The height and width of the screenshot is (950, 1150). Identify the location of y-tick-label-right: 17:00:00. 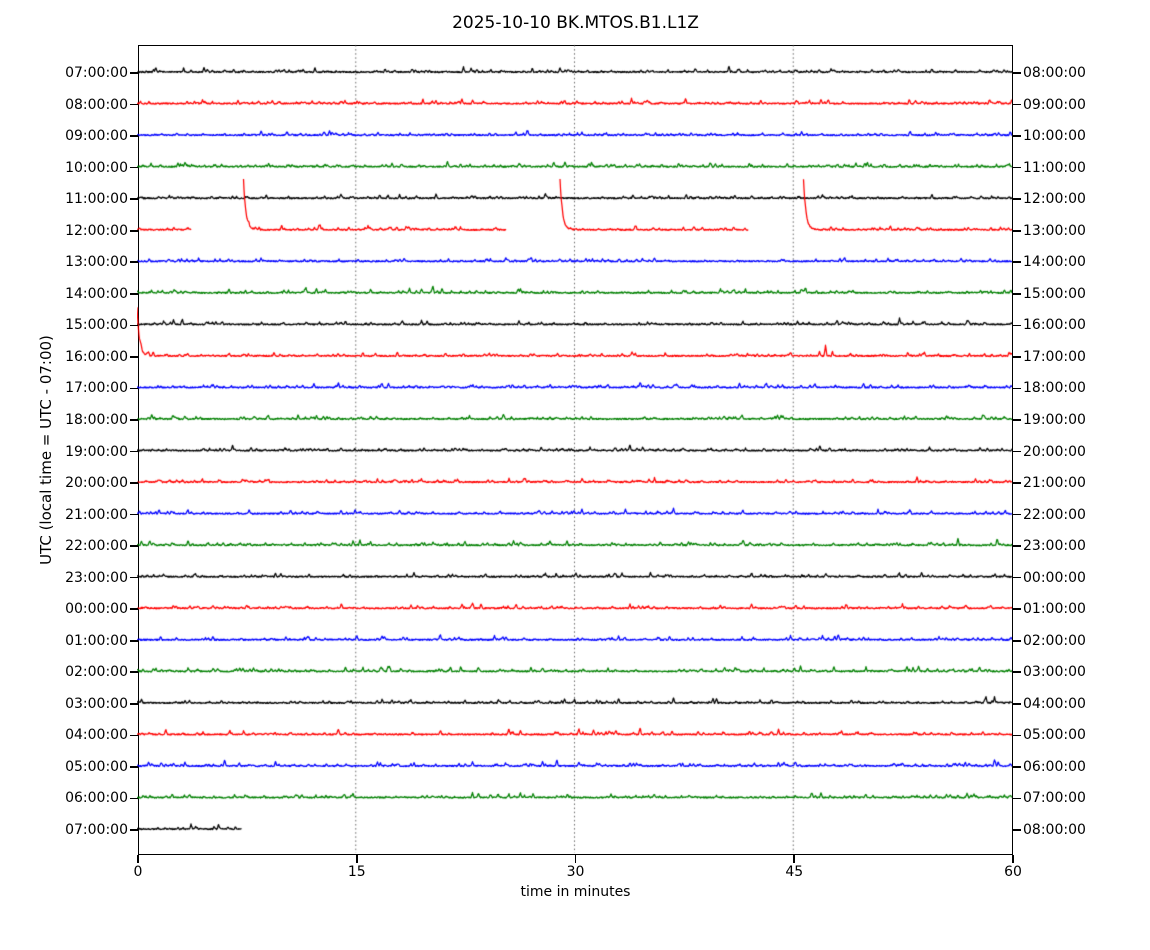
(1054, 356).